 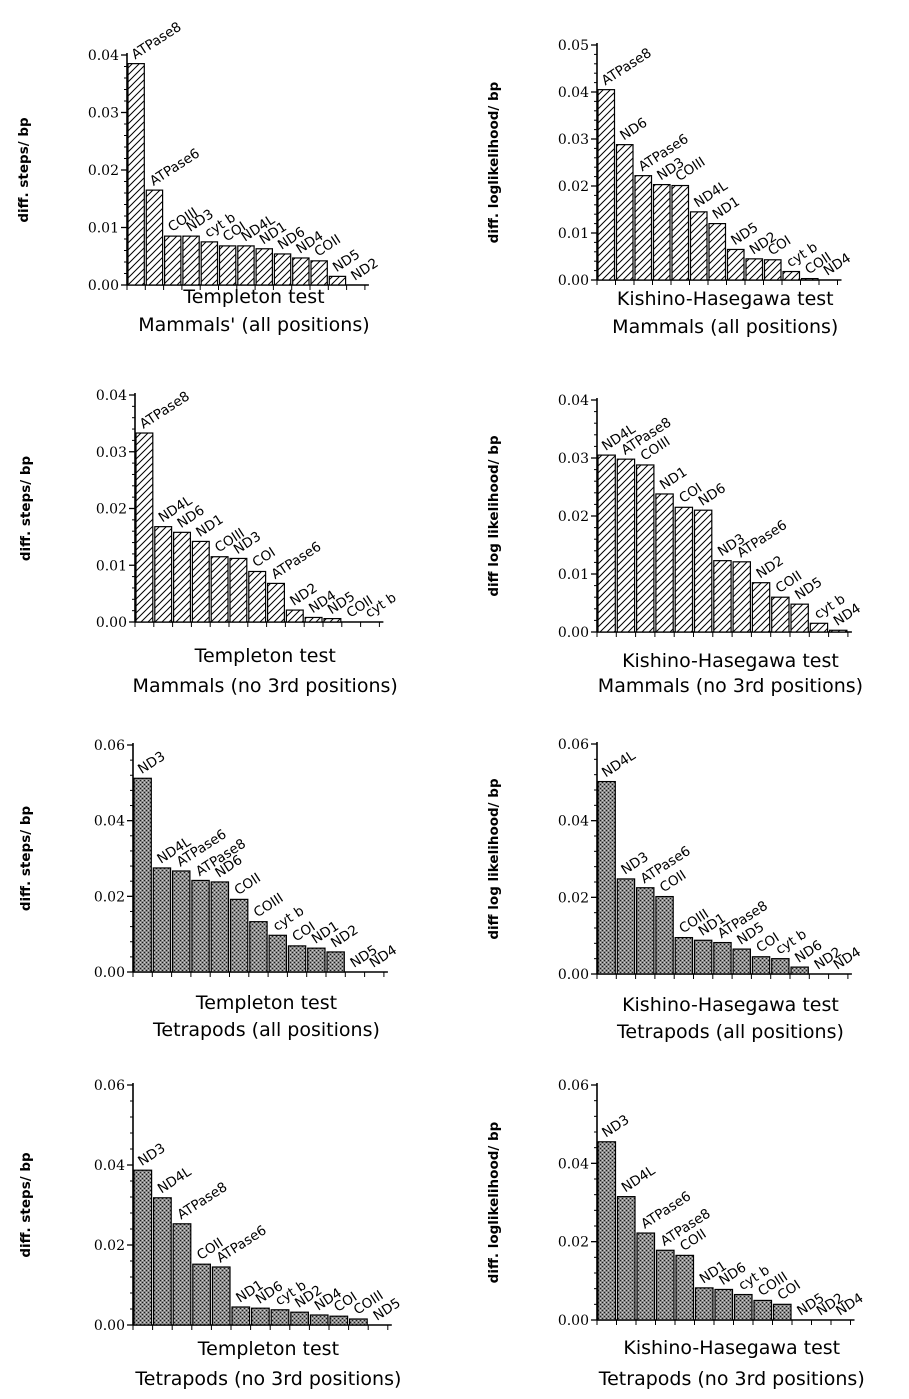 What do you see at coordinates (712, 494) in the screenshot?
I see `bar-category-label: ND6` at bounding box center [712, 494].